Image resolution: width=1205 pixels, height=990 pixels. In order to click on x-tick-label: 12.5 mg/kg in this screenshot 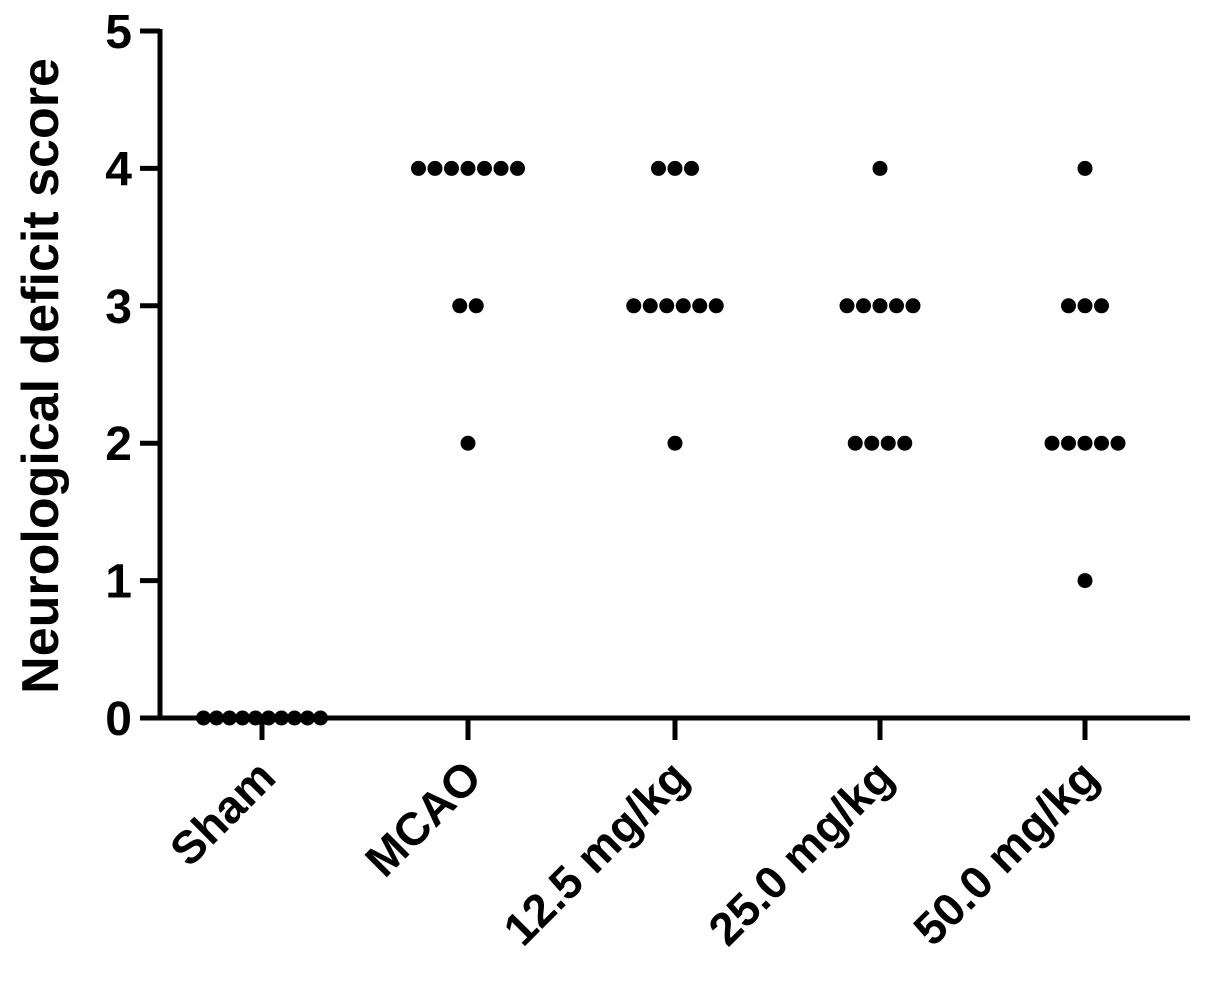, I will do `click(595, 852)`.